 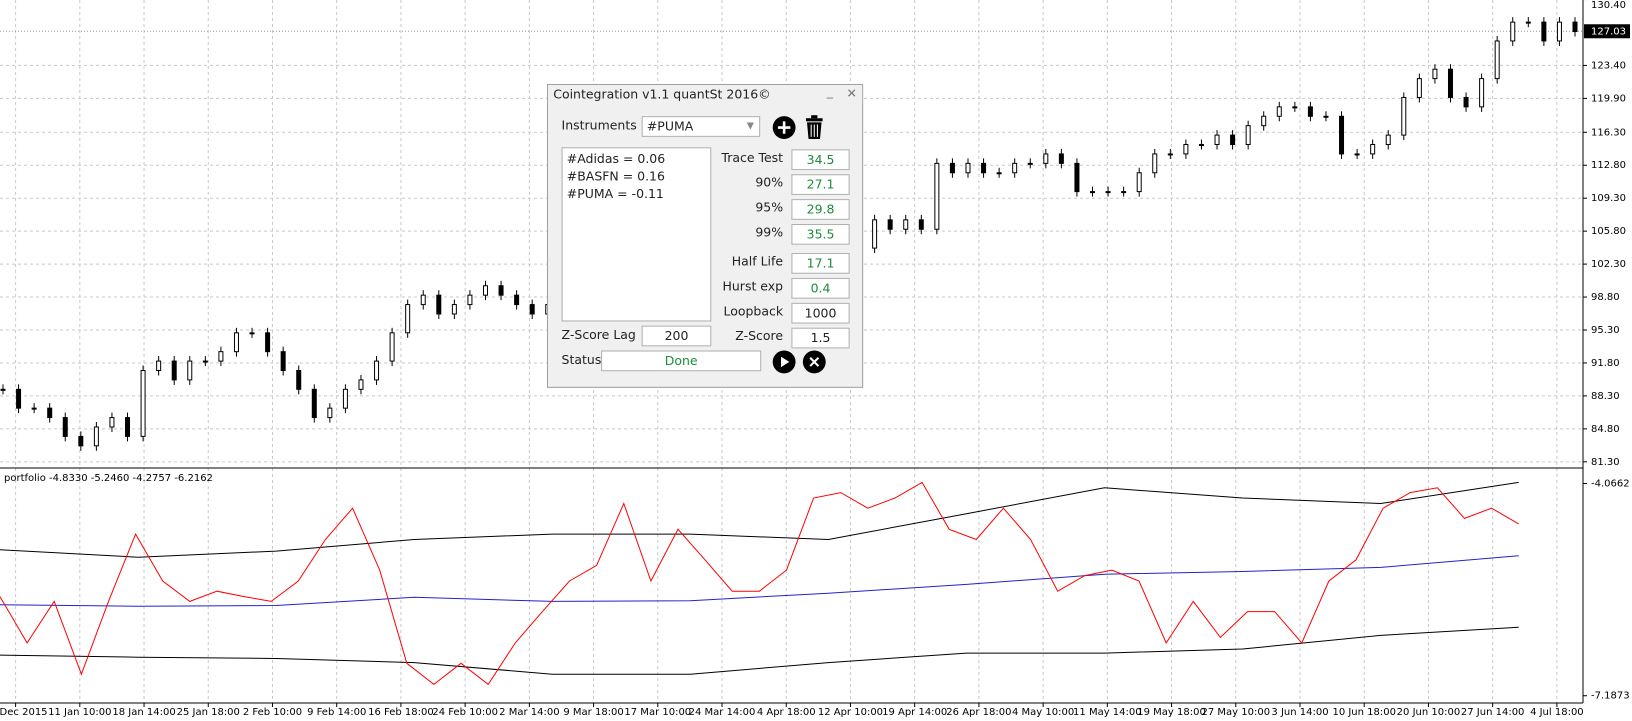 What do you see at coordinates (820, 209) in the screenshot?
I see `stat-value: 29.8` at bounding box center [820, 209].